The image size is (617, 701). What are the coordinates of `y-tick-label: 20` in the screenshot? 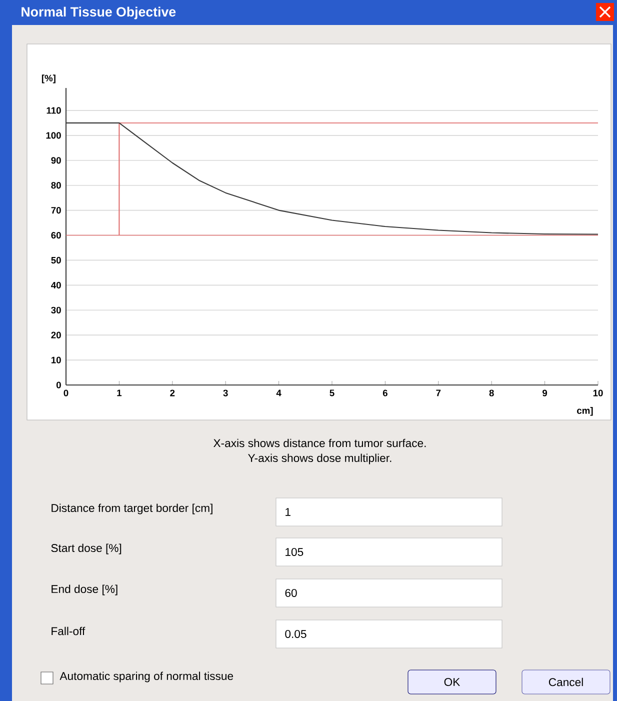 It's located at (56, 335).